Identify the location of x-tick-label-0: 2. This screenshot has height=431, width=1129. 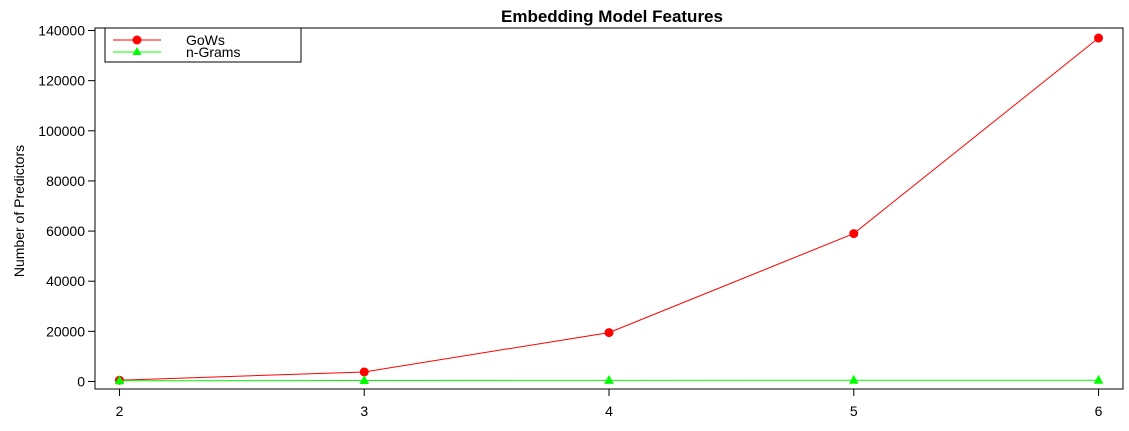
(120, 411).